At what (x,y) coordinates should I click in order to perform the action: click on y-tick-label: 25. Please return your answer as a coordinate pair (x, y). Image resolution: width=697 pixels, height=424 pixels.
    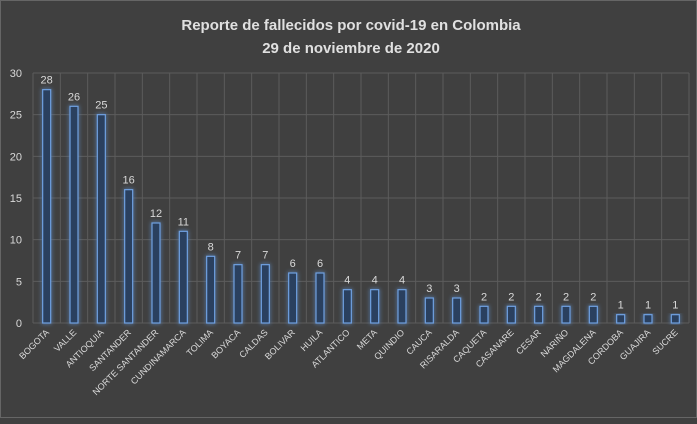
    Looking at the image, I should click on (16, 116).